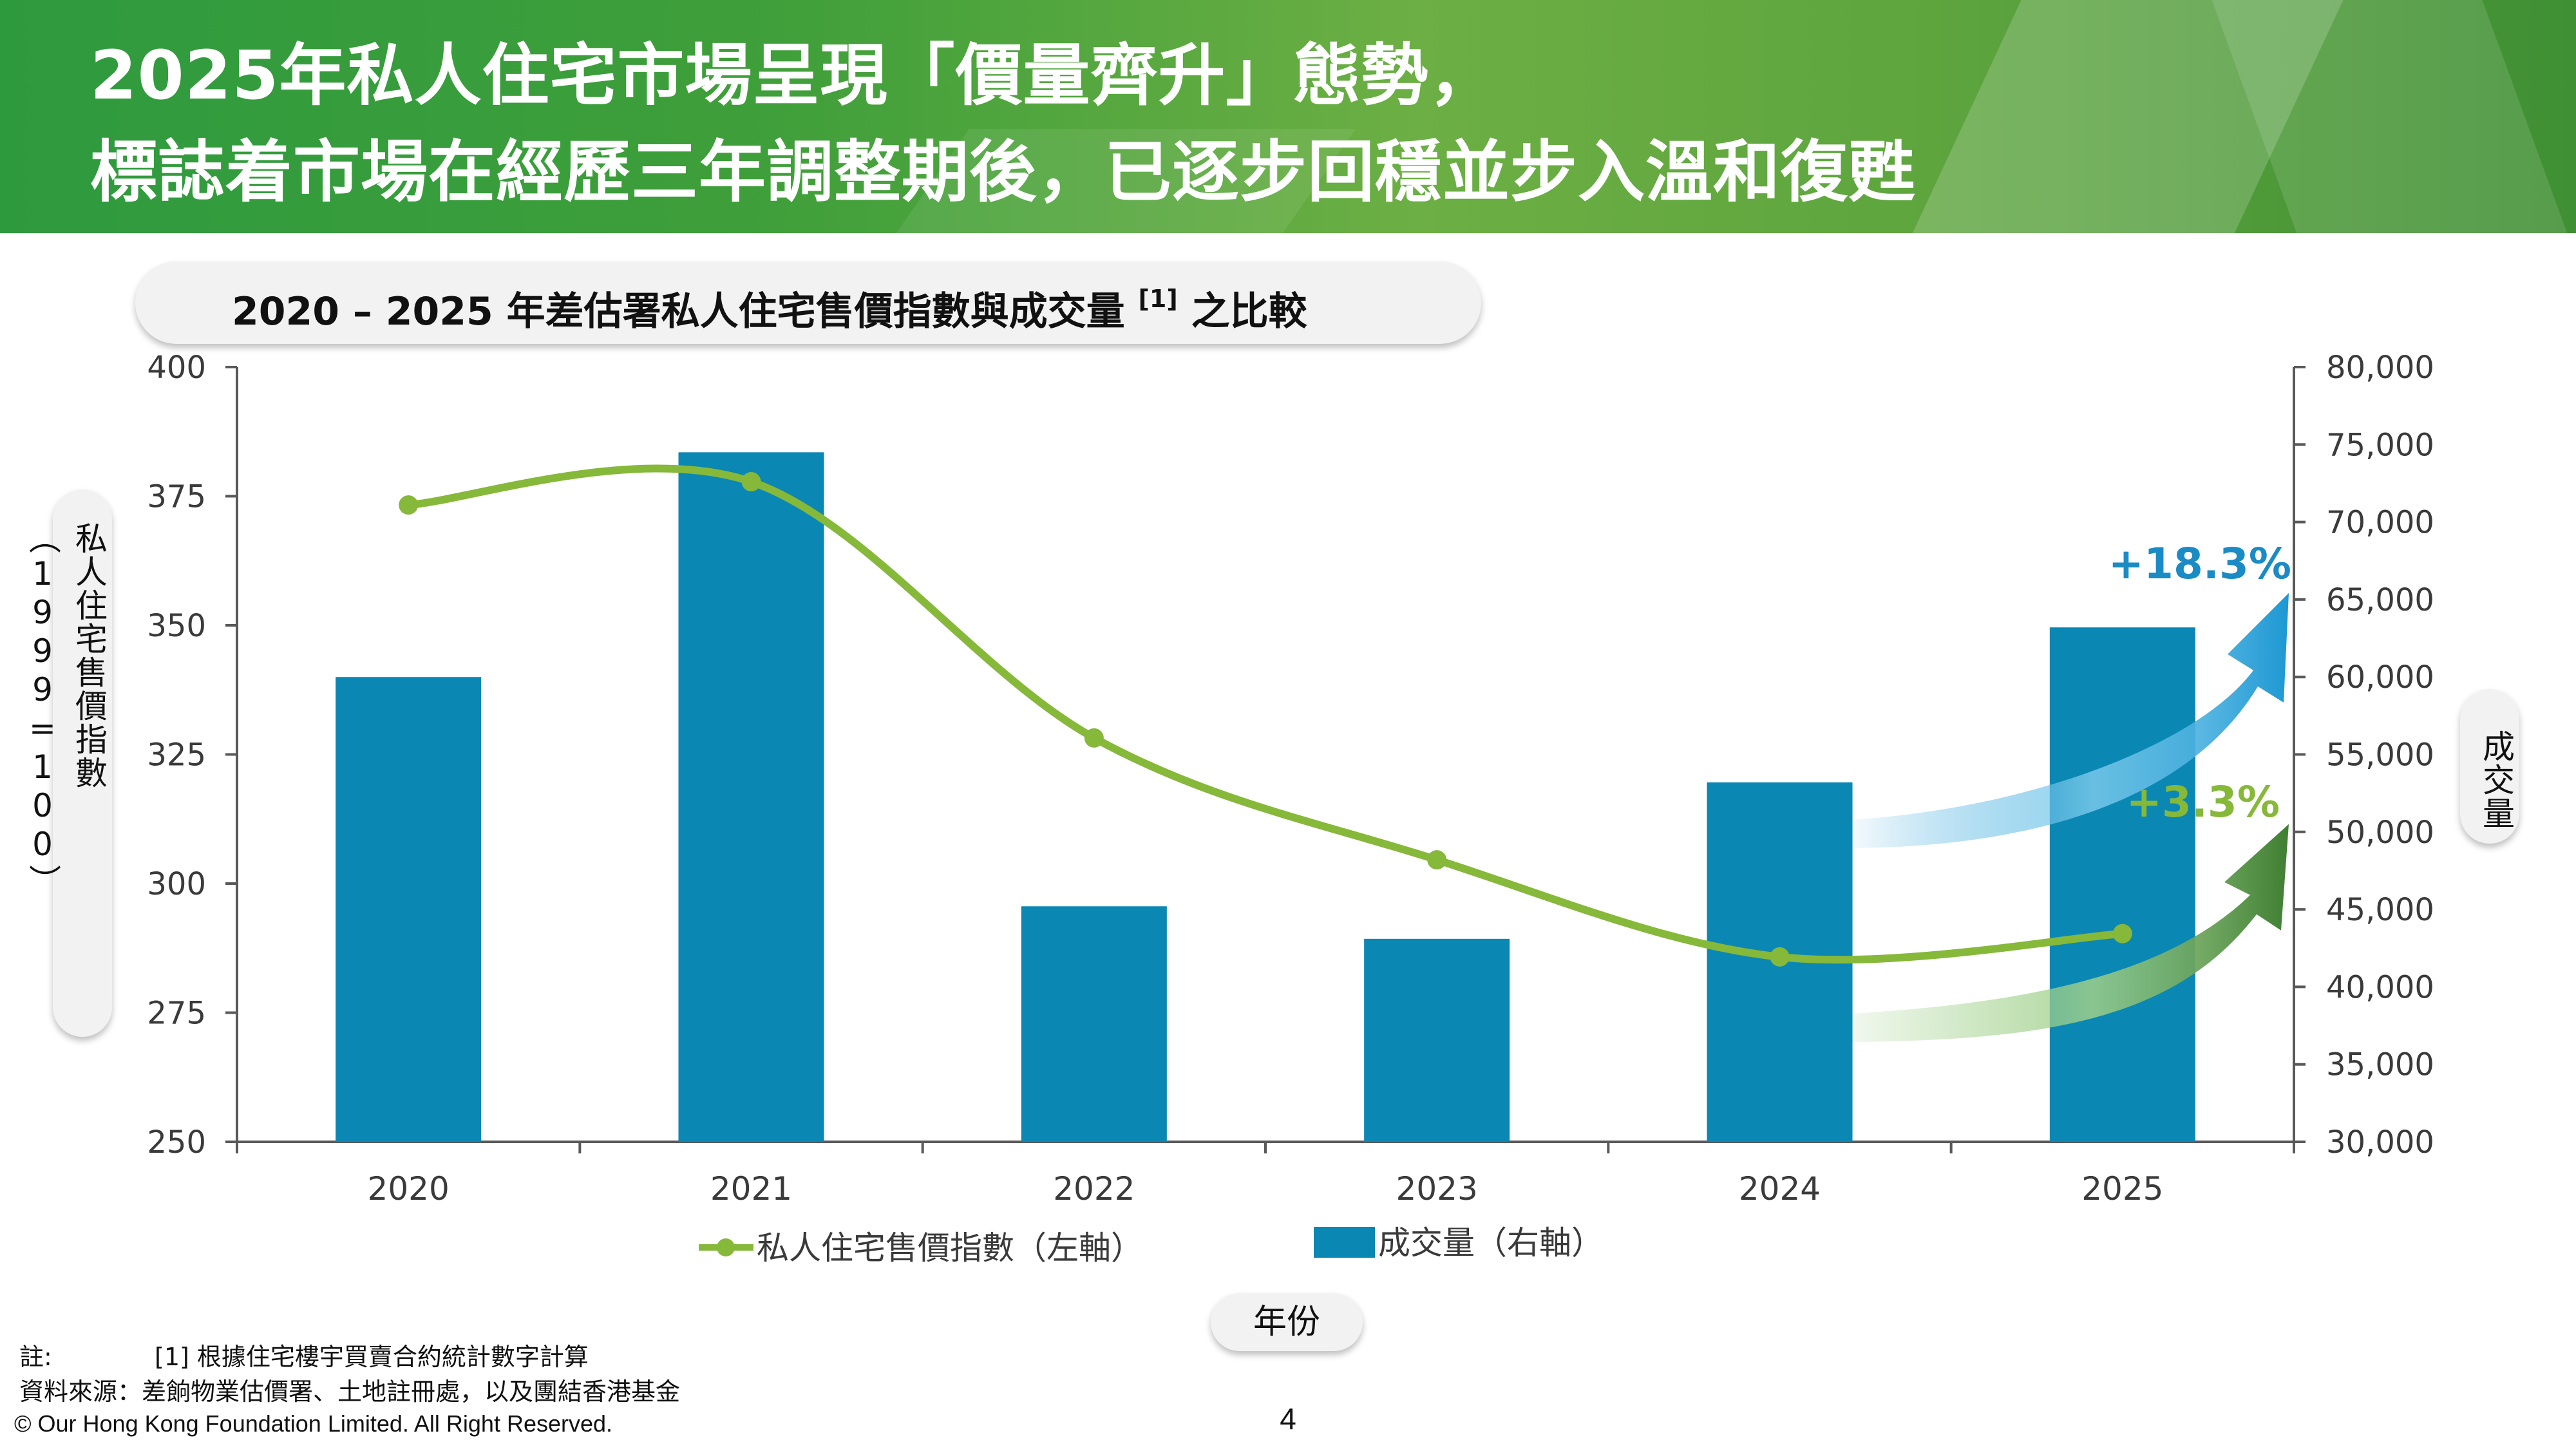 The image size is (2576, 1449). I want to click on y-left-tick-label: 350, so click(176, 626).